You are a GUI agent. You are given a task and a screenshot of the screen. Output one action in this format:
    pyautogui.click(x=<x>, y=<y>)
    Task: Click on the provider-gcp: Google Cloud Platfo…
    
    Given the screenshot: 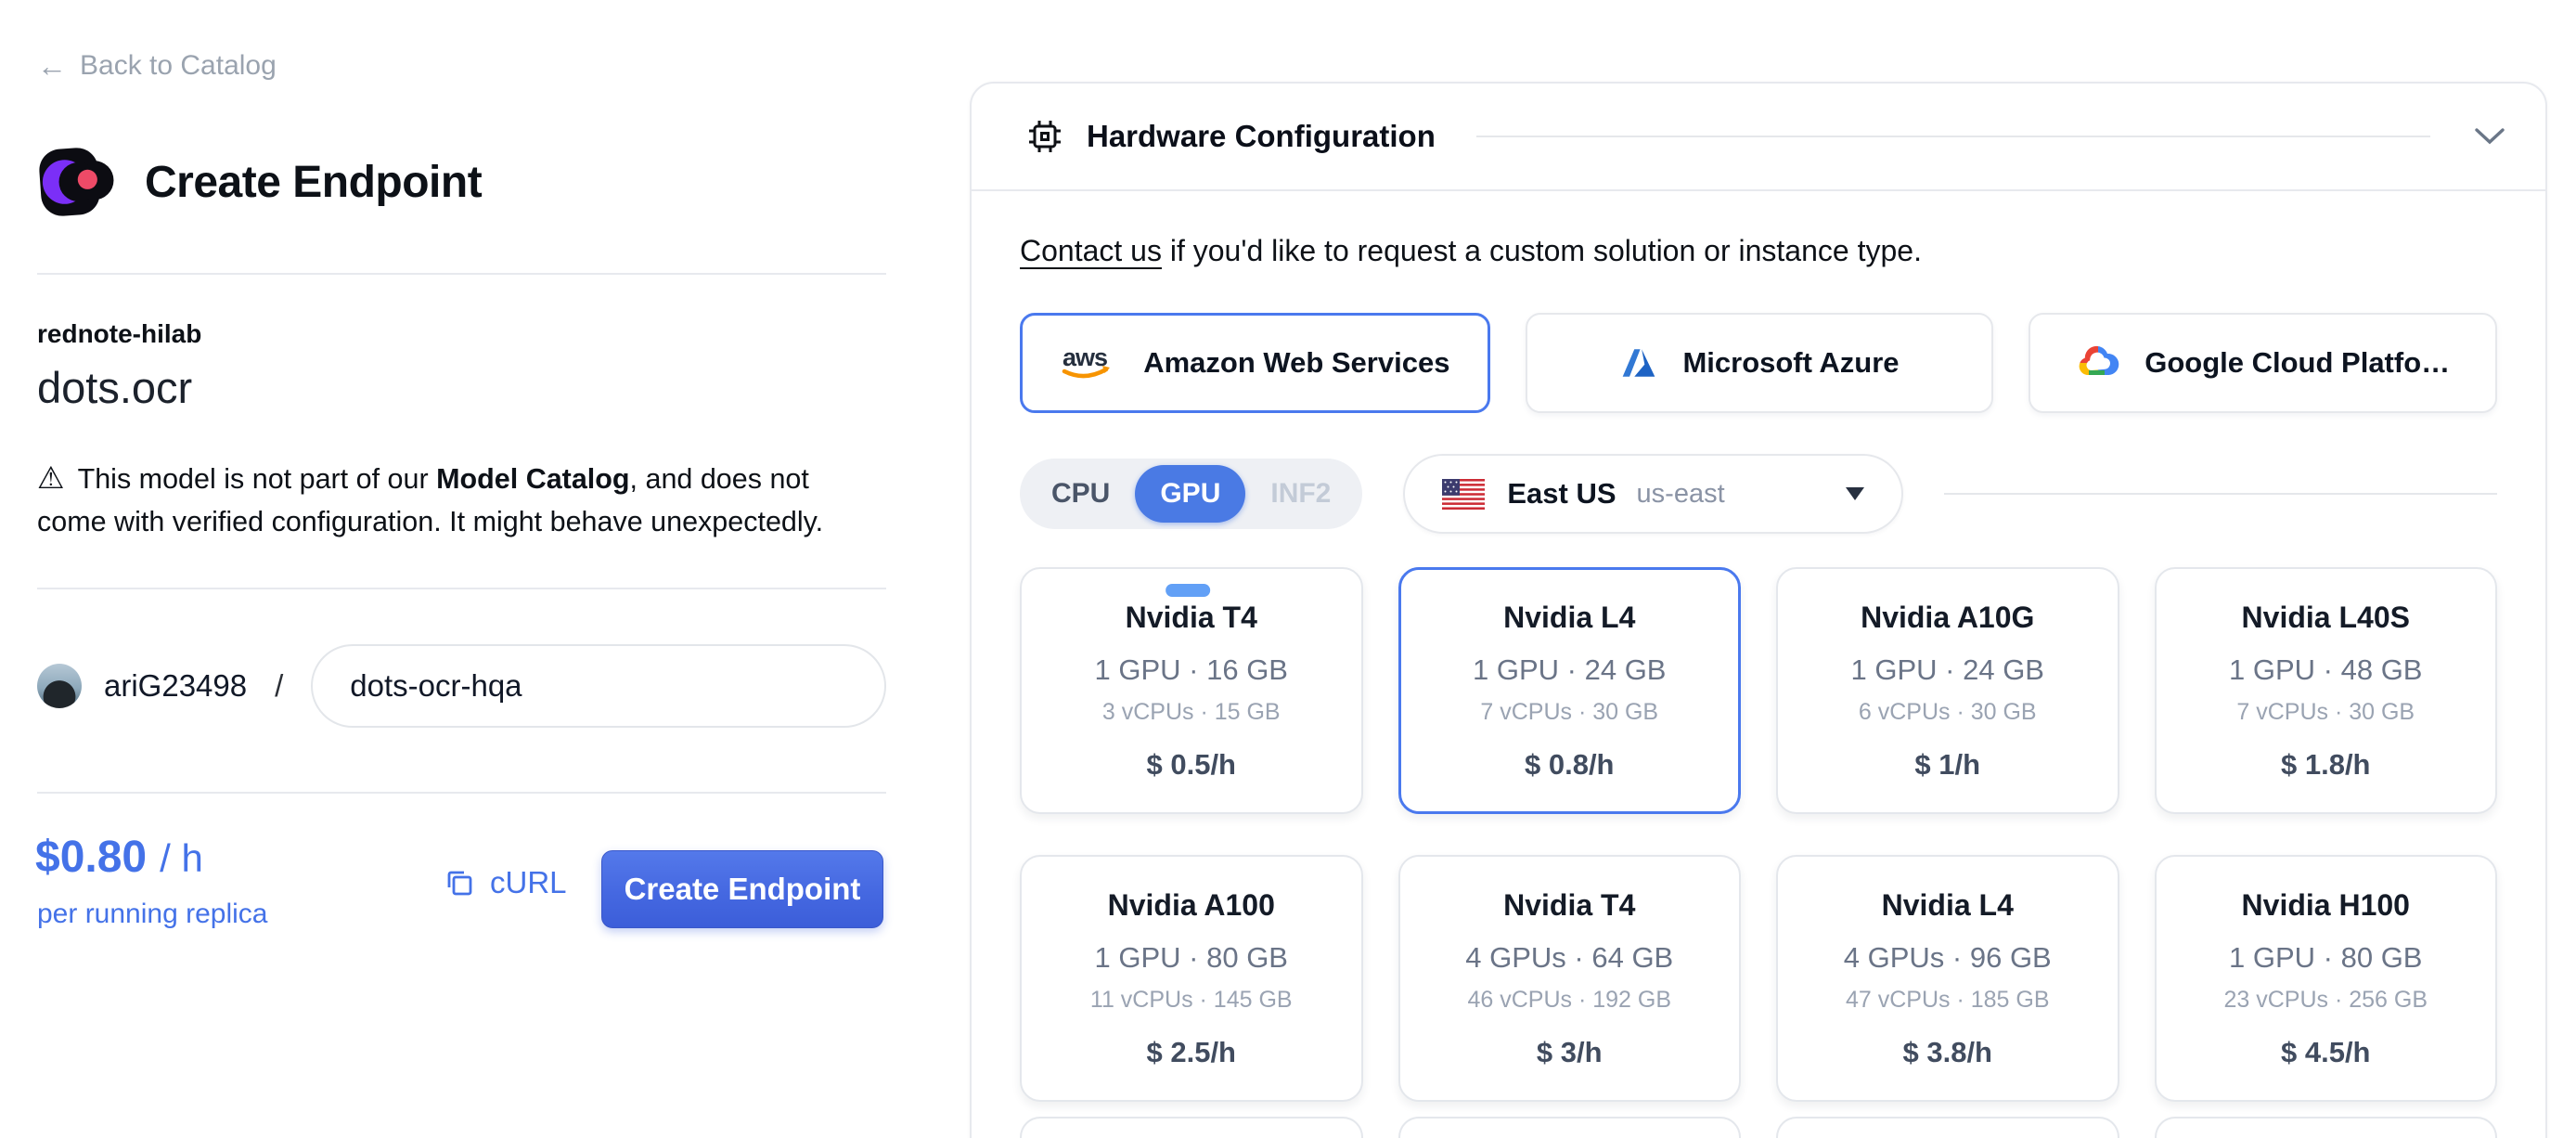 What is the action you would take?
    pyautogui.click(x=2263, y=363)
    